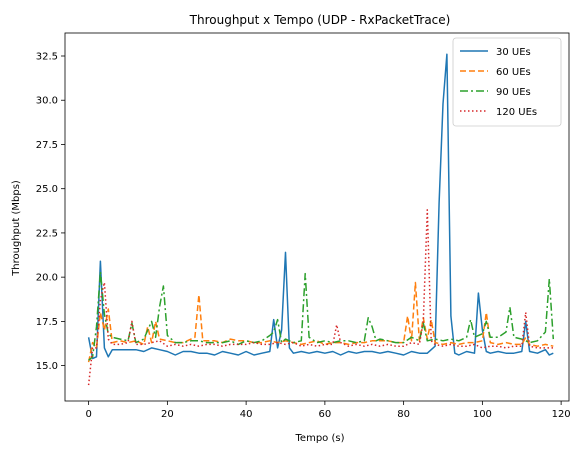  I want to click on legend-label: 90 UEs, so click(513, 92).